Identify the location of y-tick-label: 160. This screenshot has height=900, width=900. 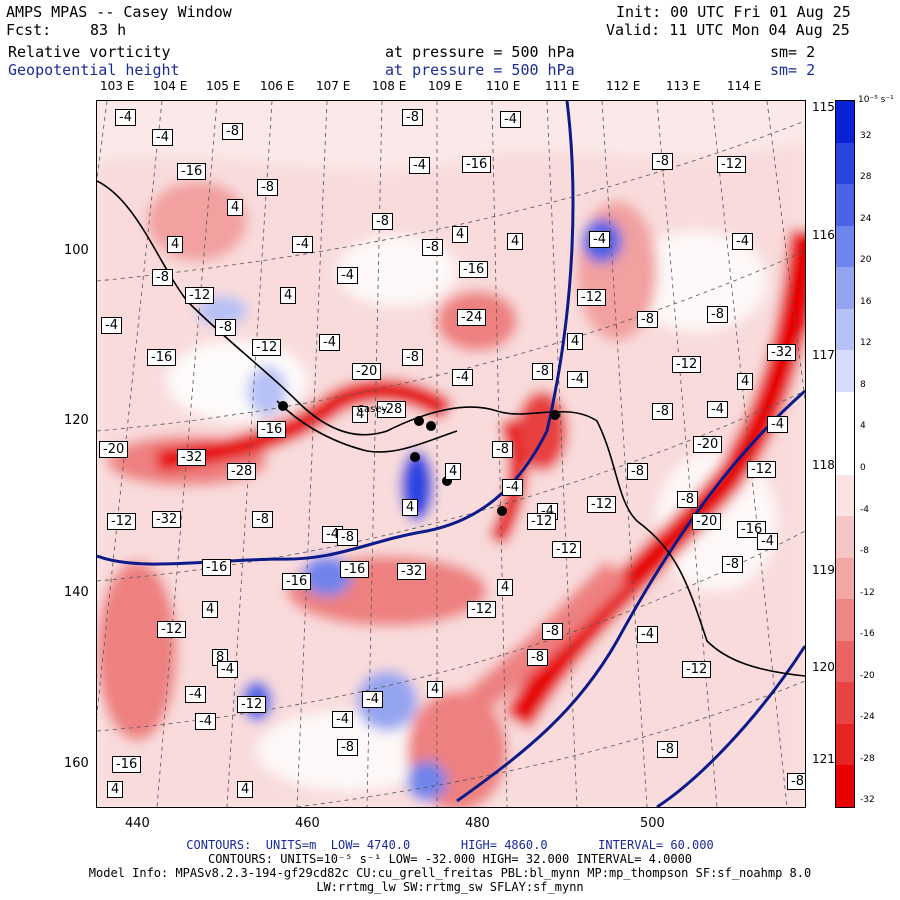
(76, 763).